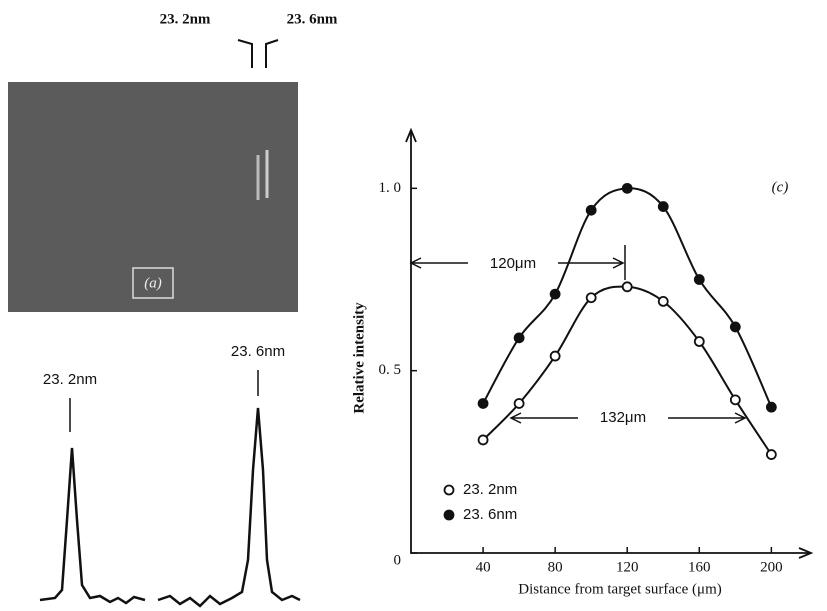 This screenshot has width=827, height=611. Describe the element at coordinates (483, 567) in the screenshot. I see `x-tick-label: 40` at that location.